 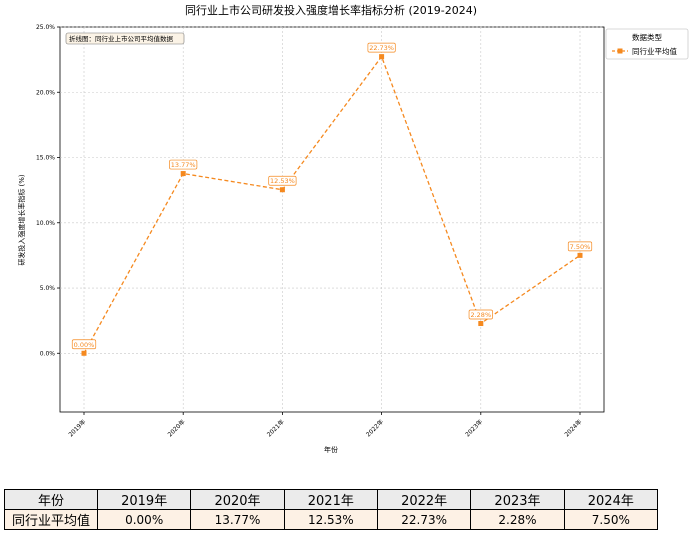 What do you see at coordinates (331, 449) in the screenshot?
I see `x-axis-label: 年份` at bounding box center [331, 449].